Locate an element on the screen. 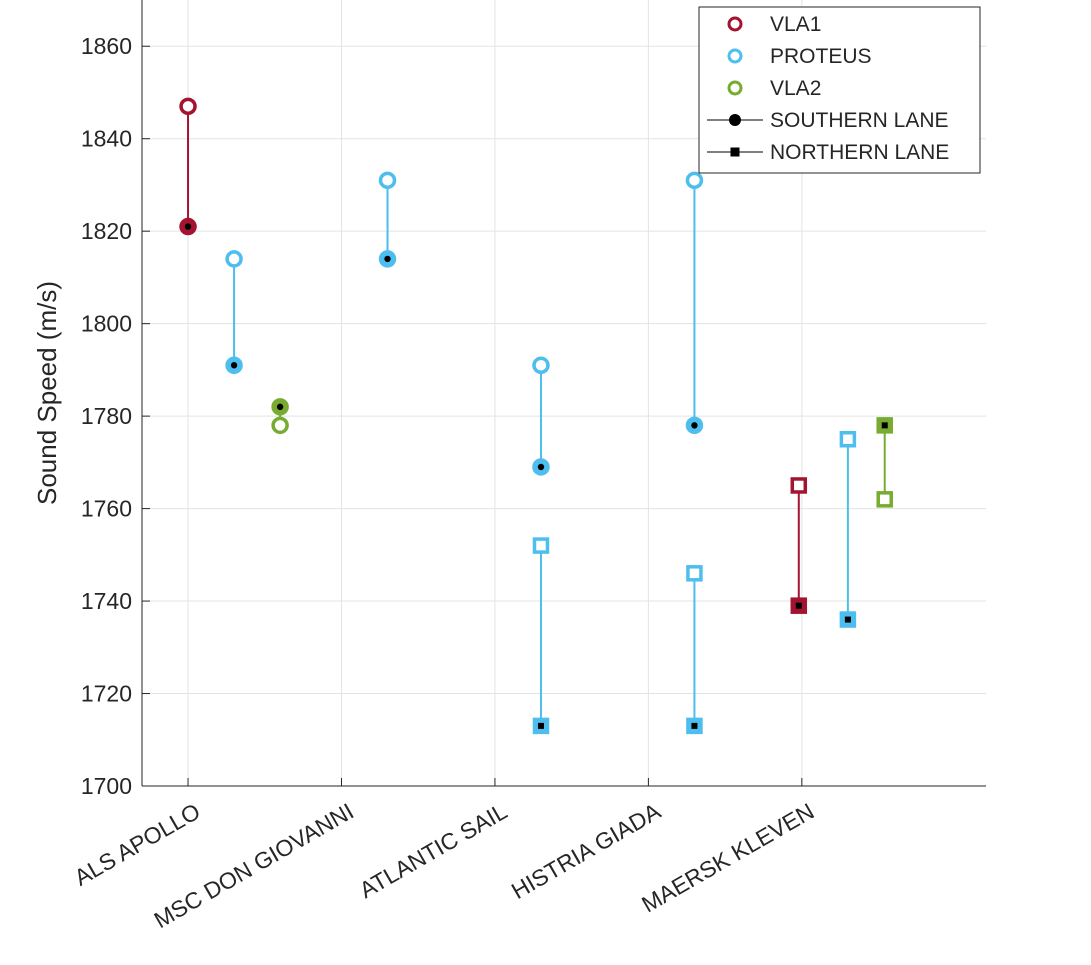  legend-dot-icon is located at coordinates (735, 120).